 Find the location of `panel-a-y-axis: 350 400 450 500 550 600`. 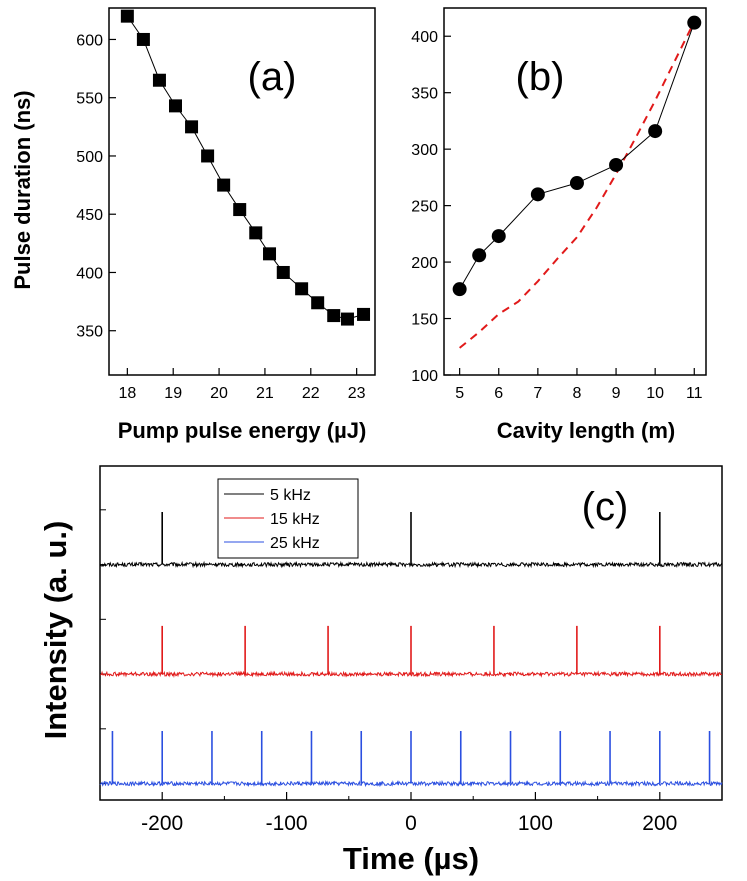

panel-a-y-axis: 350 400 450 500 550 600 is located at coordinates (96, 186).